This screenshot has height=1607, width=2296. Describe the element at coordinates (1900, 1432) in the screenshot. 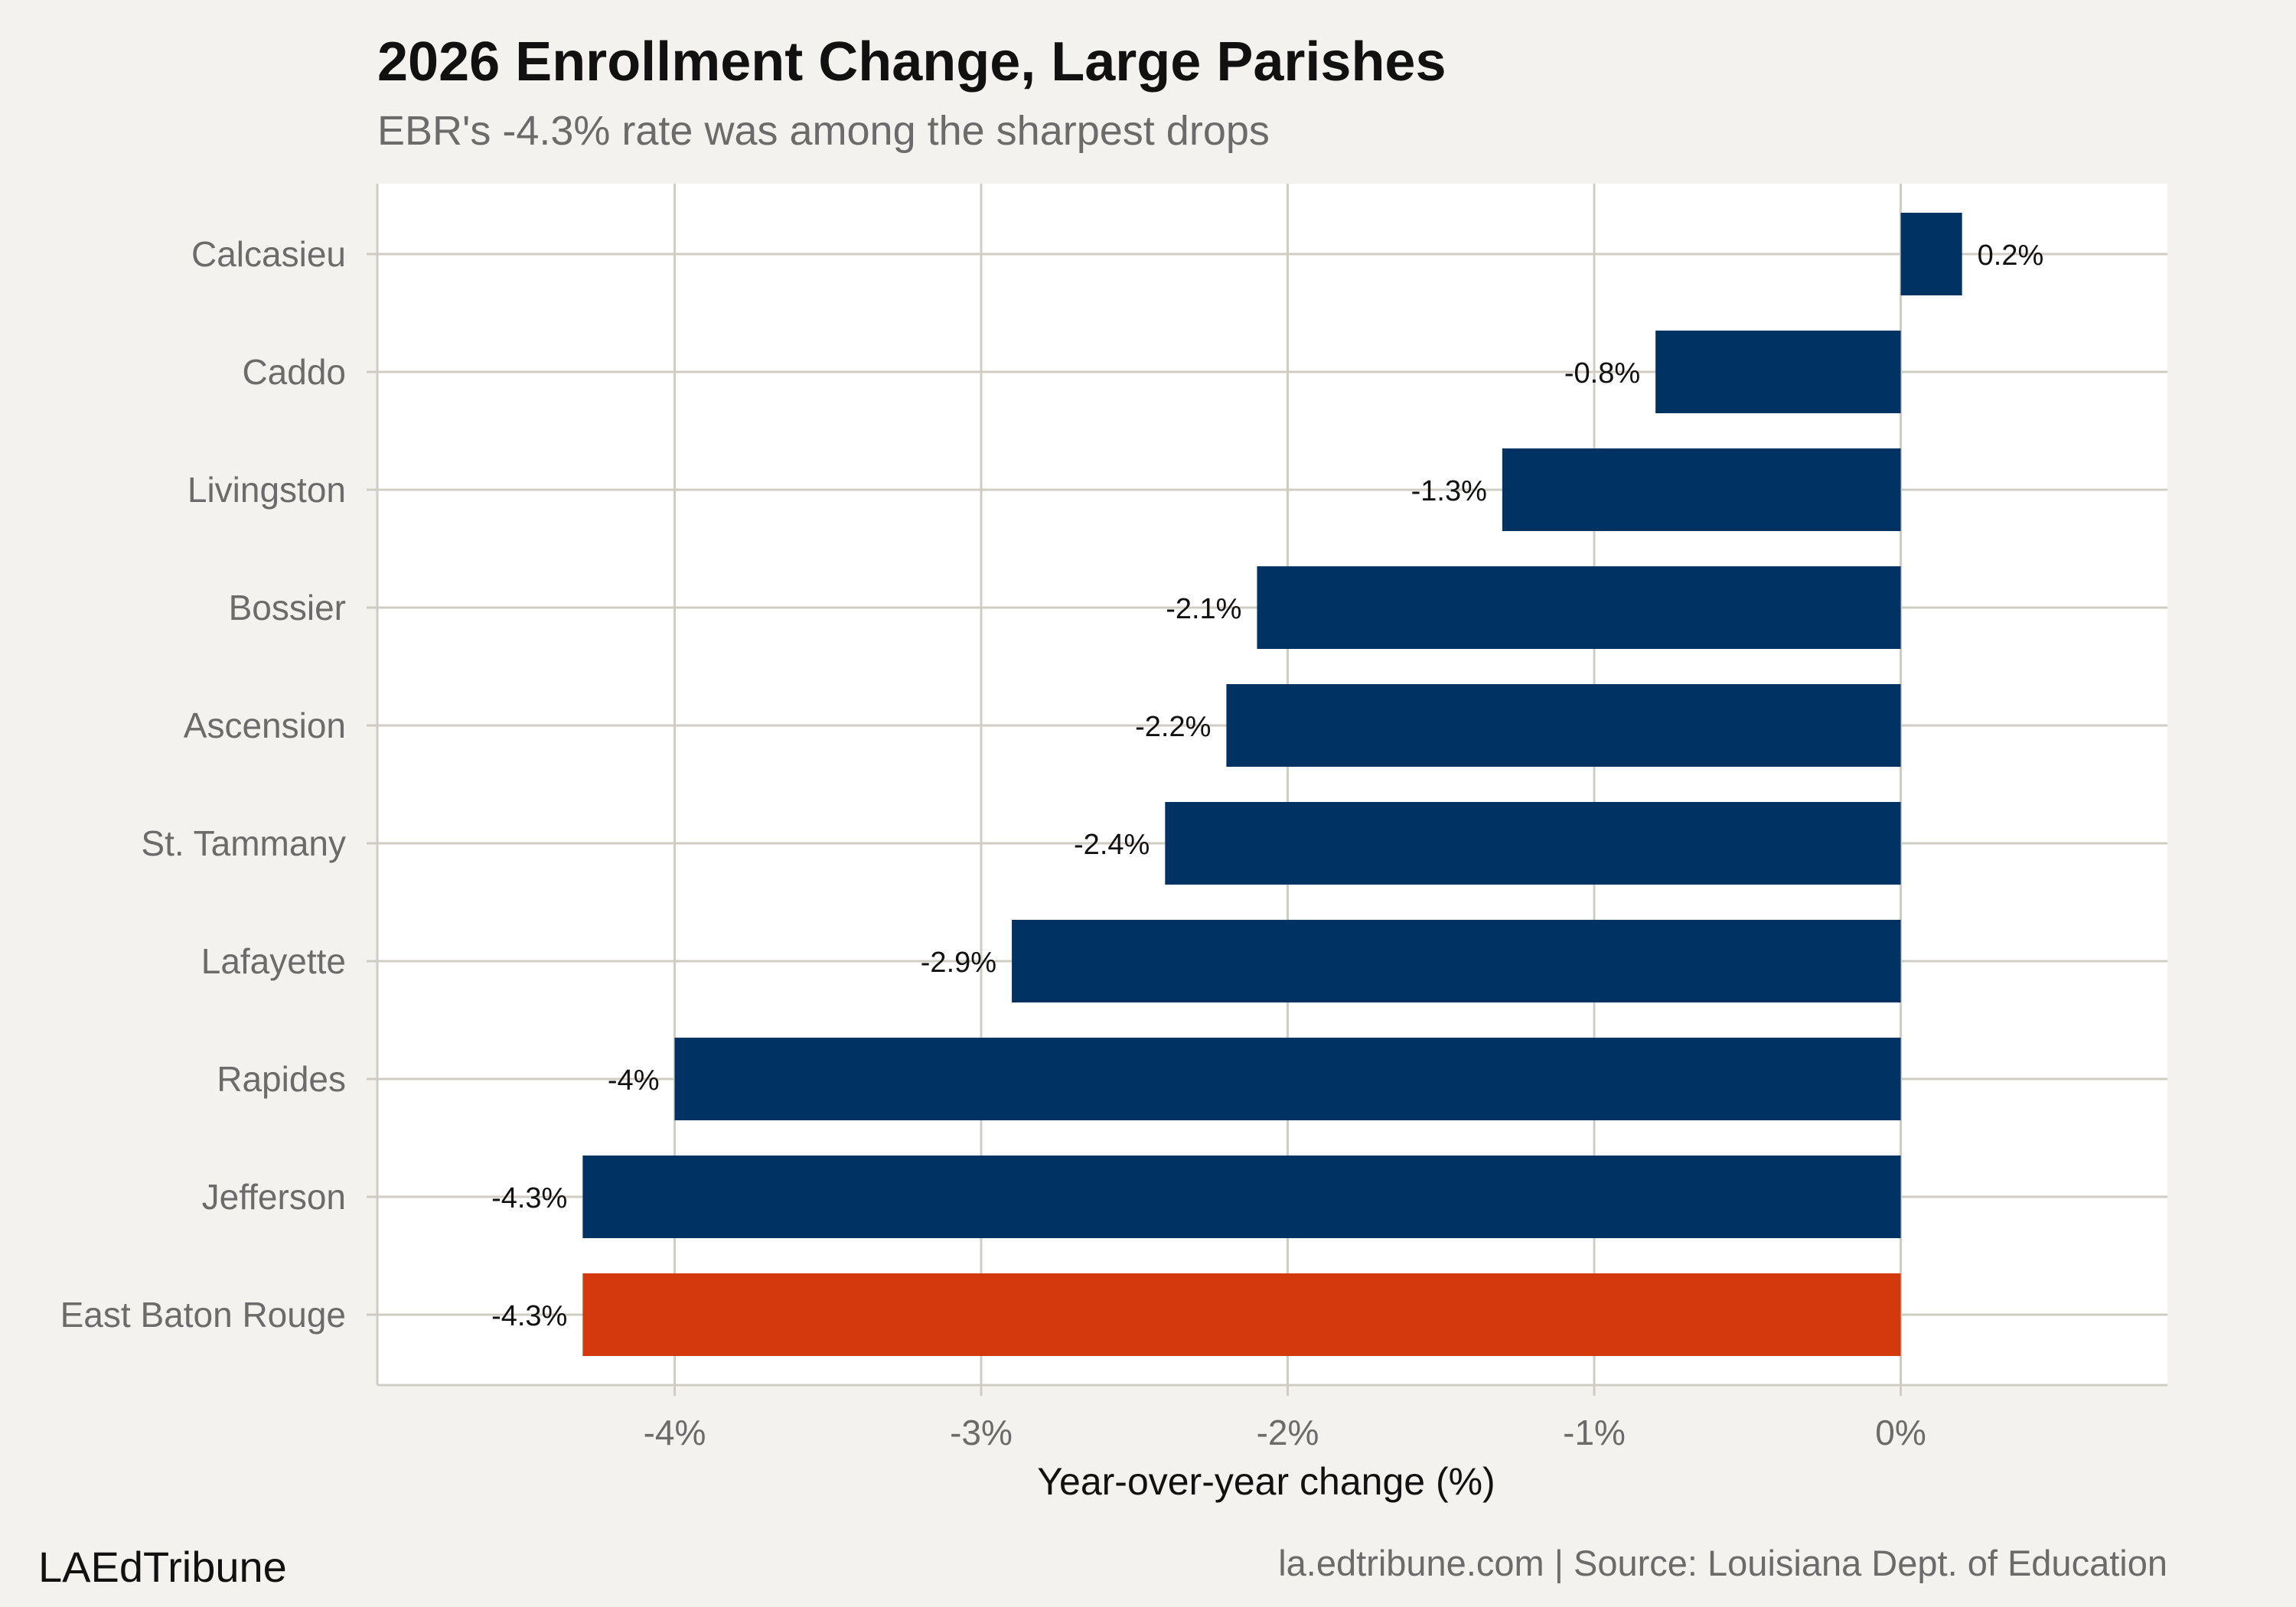

I see `x-tick-label: 0%` at that location.